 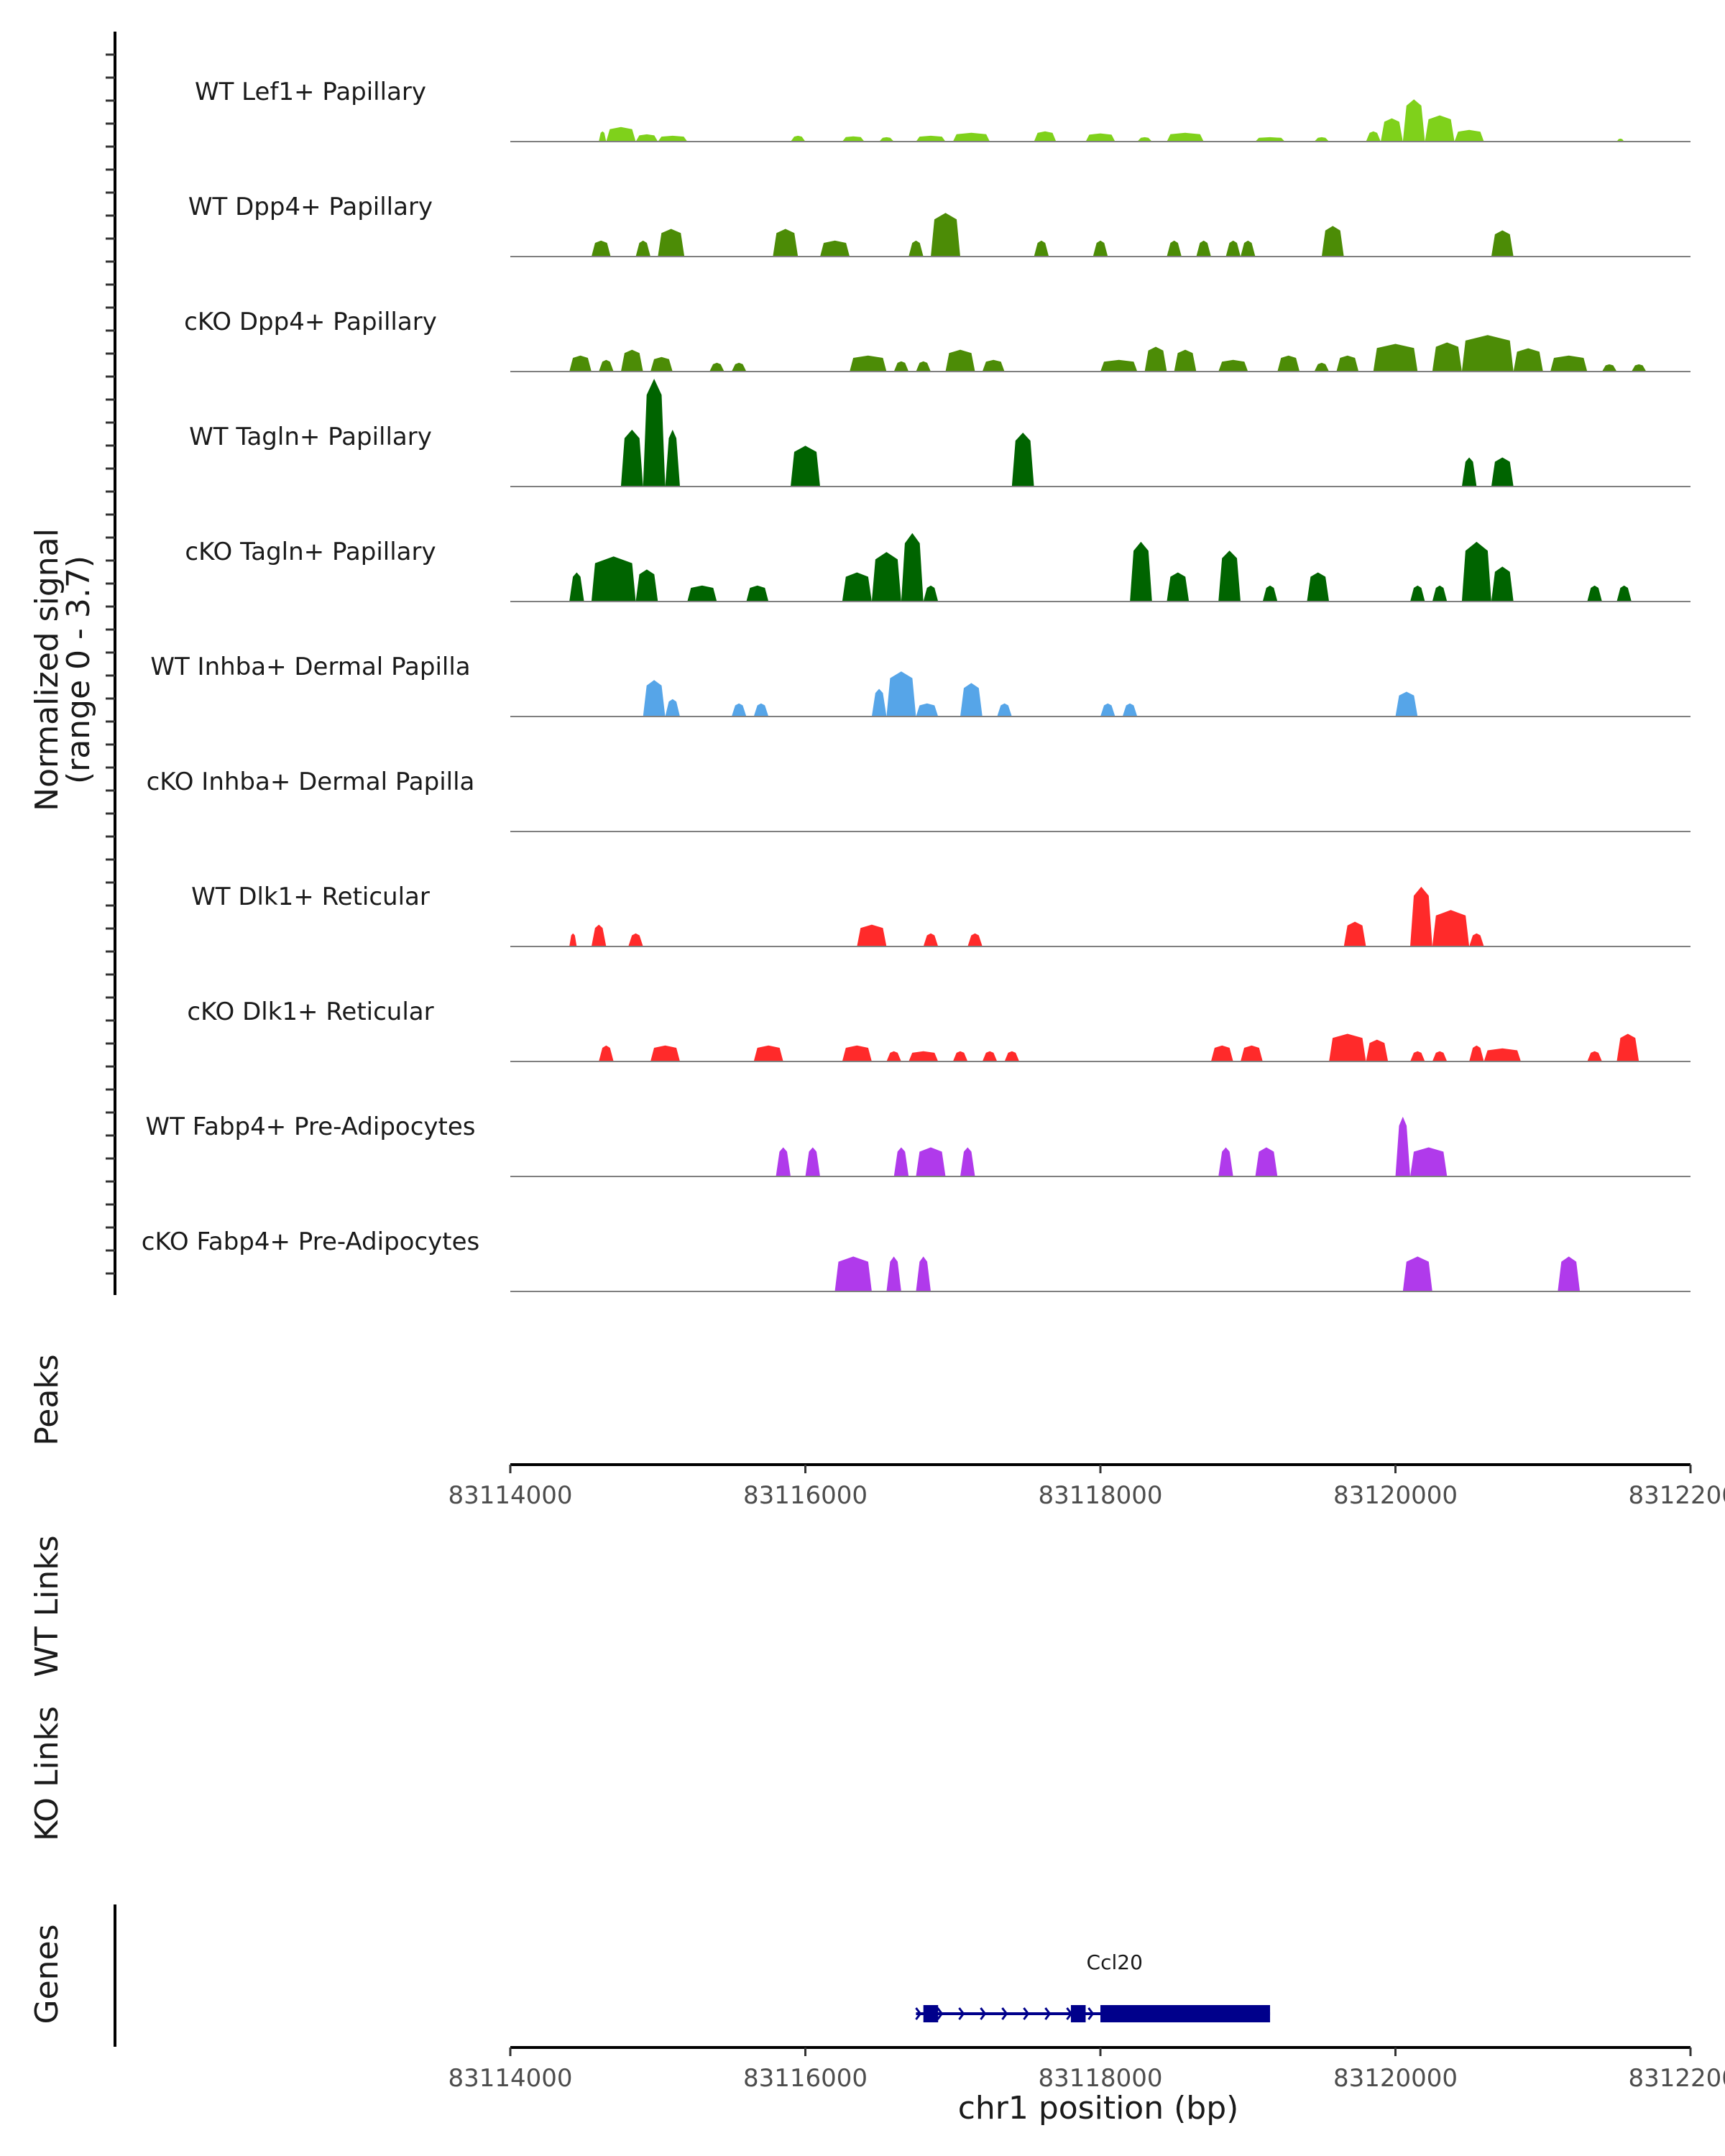 What do you see at coordinates (1093, 1986) in the screenshot?
I see `gene-annotation-track: Ccl20` at bounding box center [1093, 1986].